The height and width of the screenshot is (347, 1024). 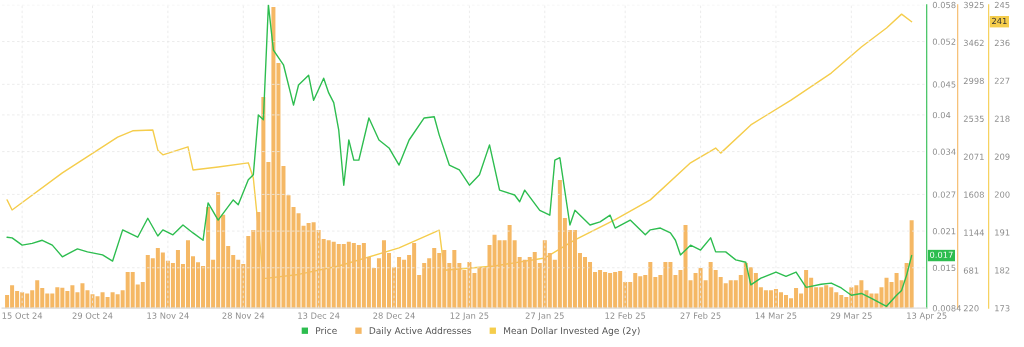 I want to click on x-tick-label: 13 Nov 24, so click(x=168, y=315).